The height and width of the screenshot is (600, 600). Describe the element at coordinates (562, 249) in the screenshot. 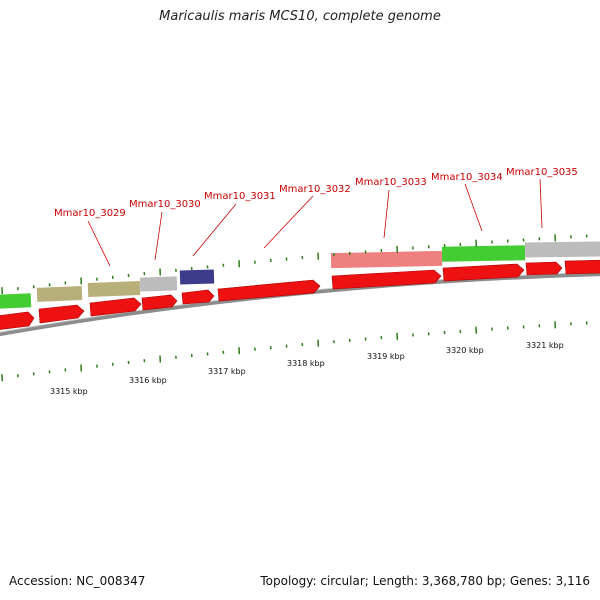

I see `feature-grey-right` at that location.